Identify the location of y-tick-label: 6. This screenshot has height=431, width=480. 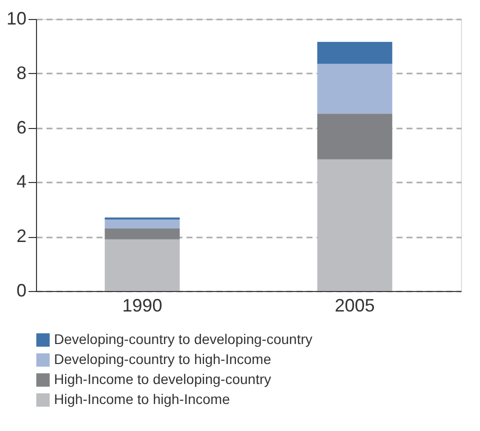
(21, 127).